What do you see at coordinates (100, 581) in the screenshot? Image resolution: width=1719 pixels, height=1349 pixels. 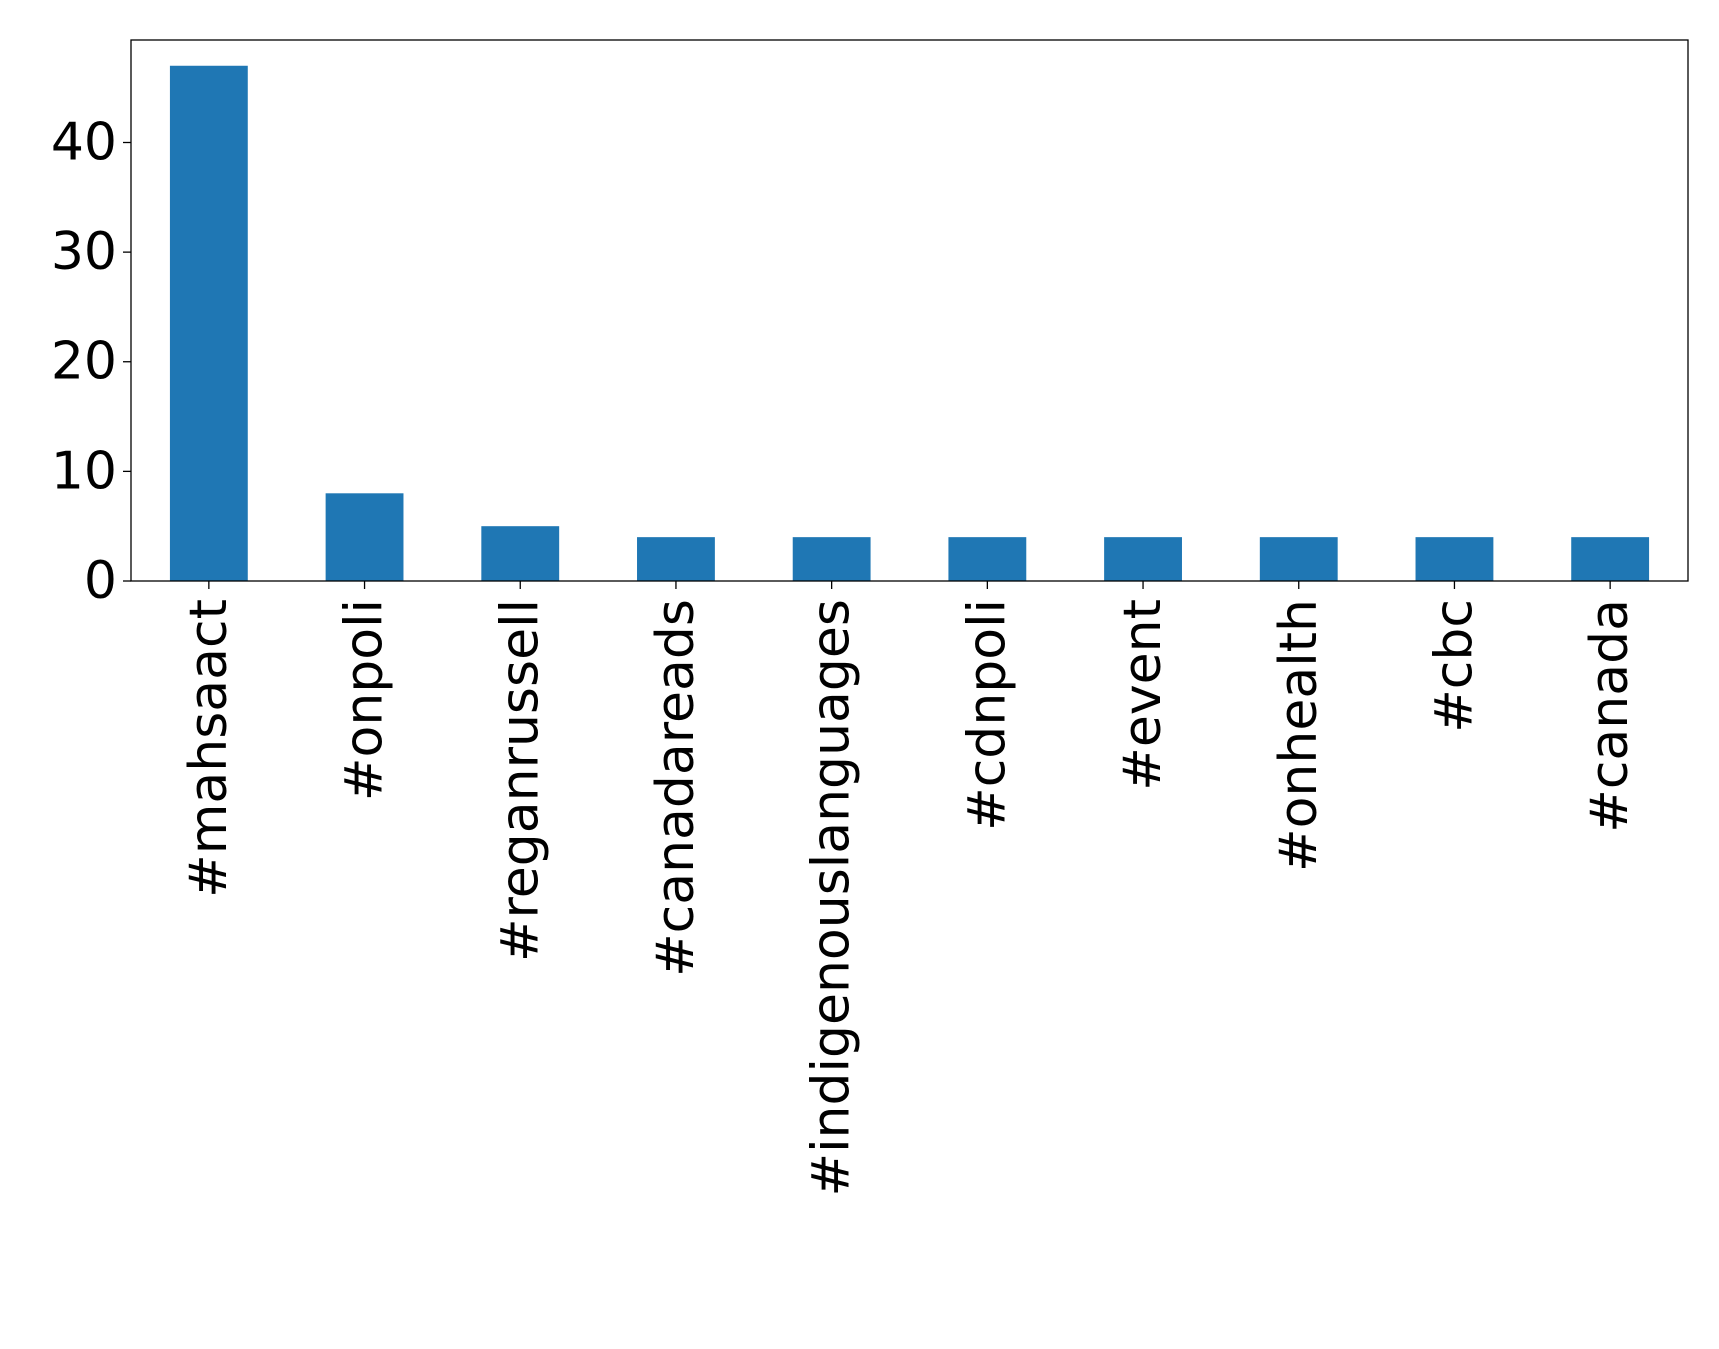 I see `y-tick-label: 0` at bounding box center [100, 581].